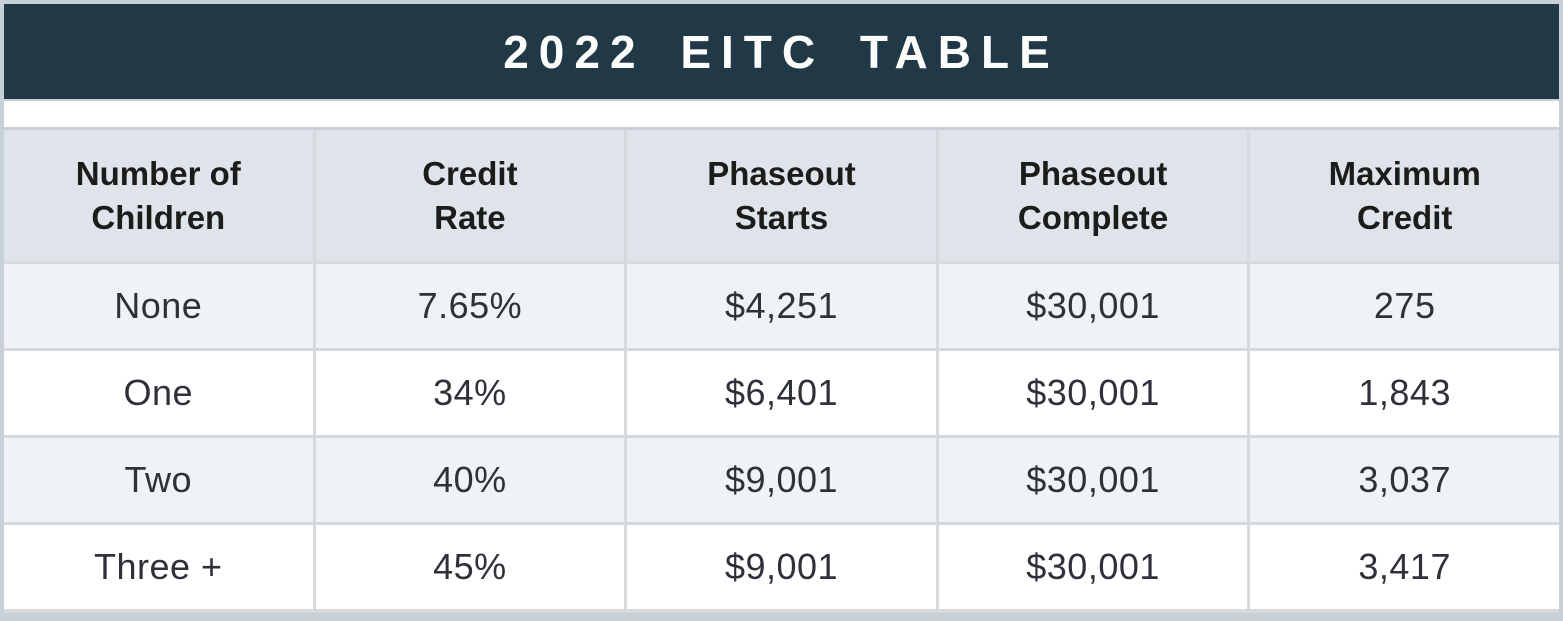 Image resolution: width=1563 pixels, height=621 pixels. Describe the element at coordinates (158, 480) in the screenshot. I see `cell-children-count: Two` at that location.